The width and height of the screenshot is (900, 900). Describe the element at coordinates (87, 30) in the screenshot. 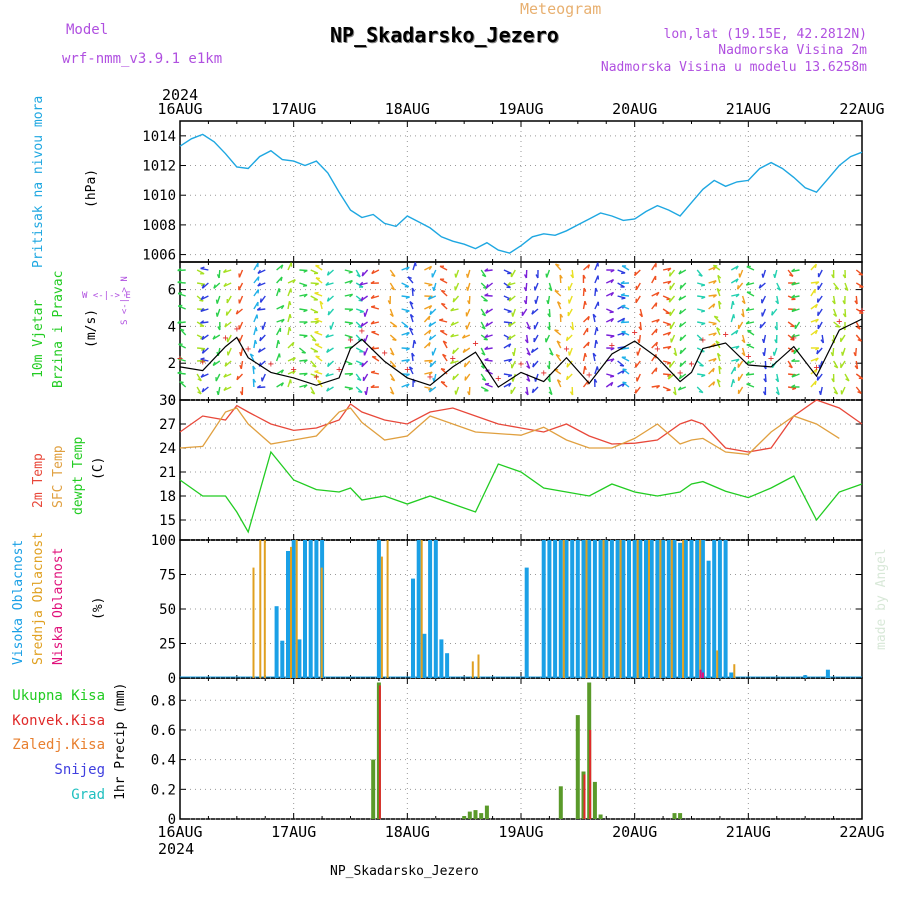

I see `model-label: Model` at that location.